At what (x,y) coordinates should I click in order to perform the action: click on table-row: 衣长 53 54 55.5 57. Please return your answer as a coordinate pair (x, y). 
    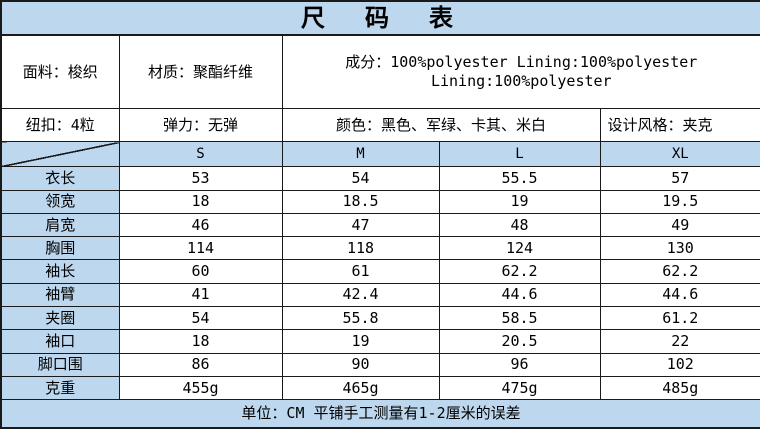
    Looking at the image, I should click on (380, 178).